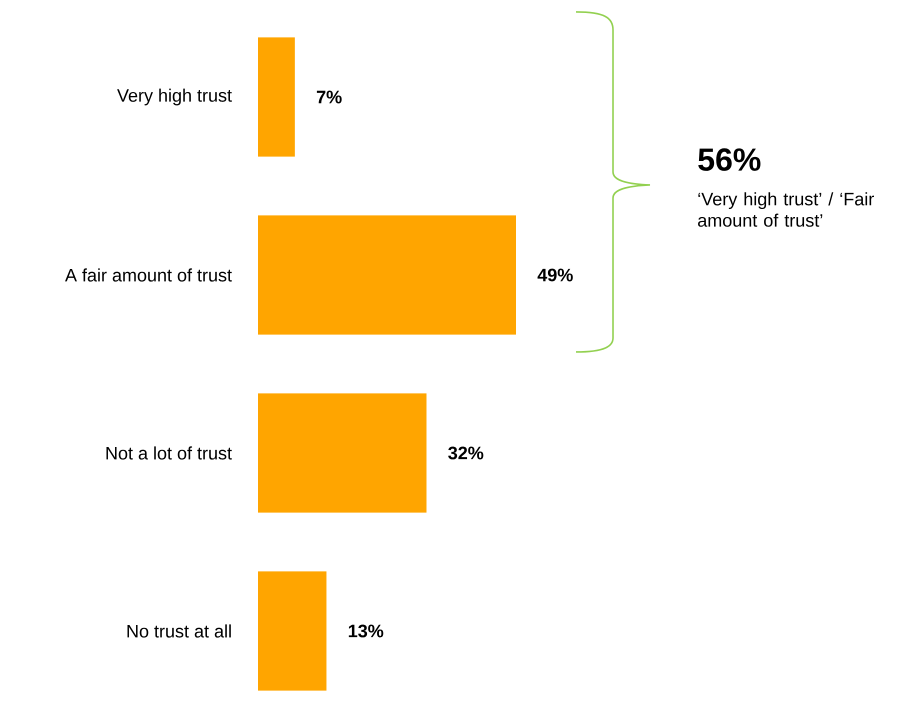 The height and width of the screenshot is (727, 899). What do you see at coordinates (555, 275) in the screenshot?
I see `data-label: 49%` at bounding box center [555, 275].